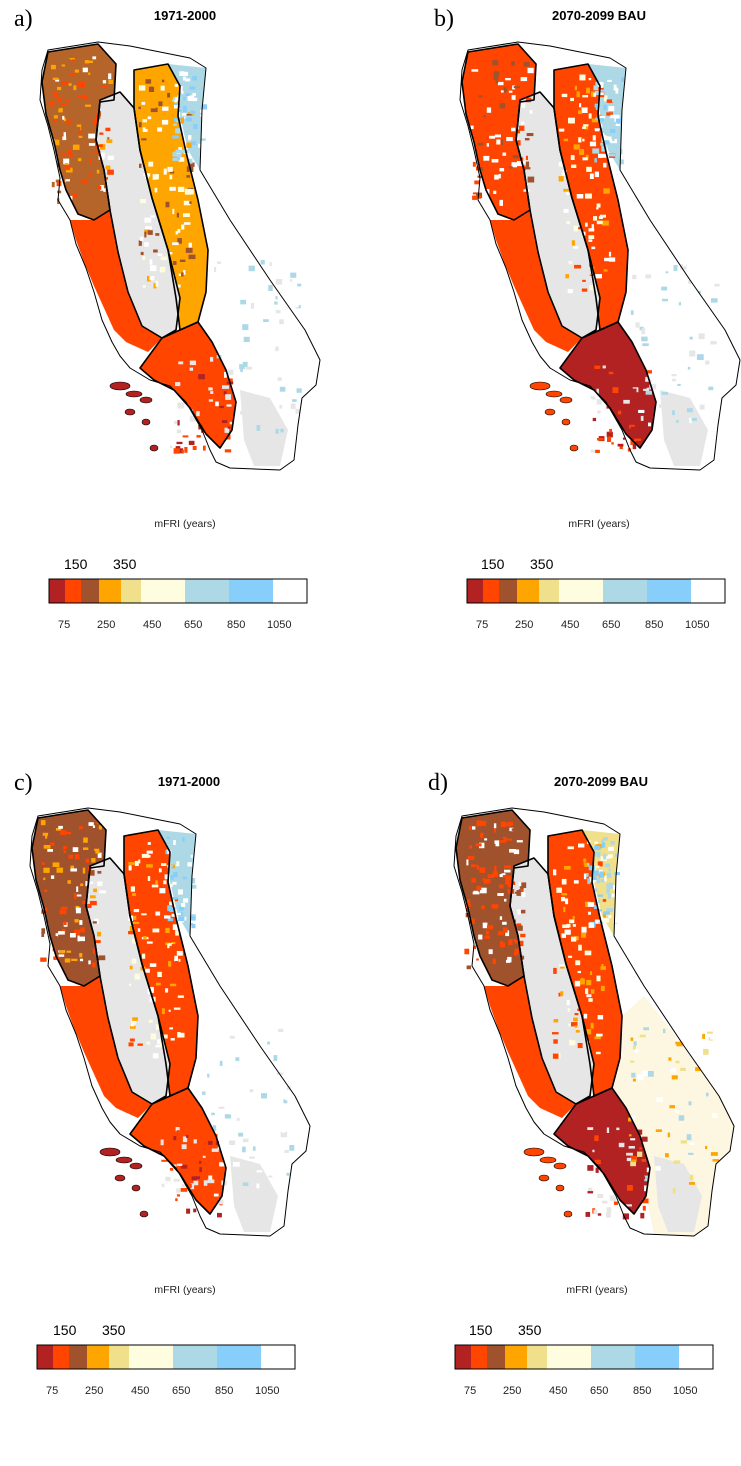  Describe the element at coordinates (570, 625) in the screenshot. I see `legend-bottom-label: 450` at that location.